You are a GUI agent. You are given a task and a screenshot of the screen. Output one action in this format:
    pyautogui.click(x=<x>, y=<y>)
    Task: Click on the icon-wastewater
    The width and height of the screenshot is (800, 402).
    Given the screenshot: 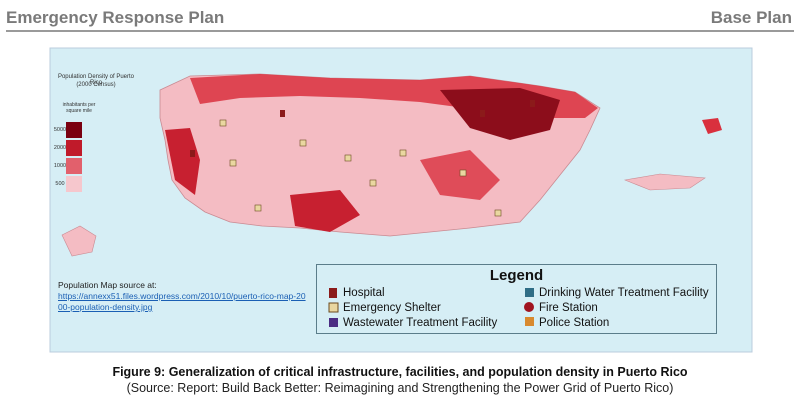 What is the action you would take?
    pyautogui.click(x=333, y=322)
    